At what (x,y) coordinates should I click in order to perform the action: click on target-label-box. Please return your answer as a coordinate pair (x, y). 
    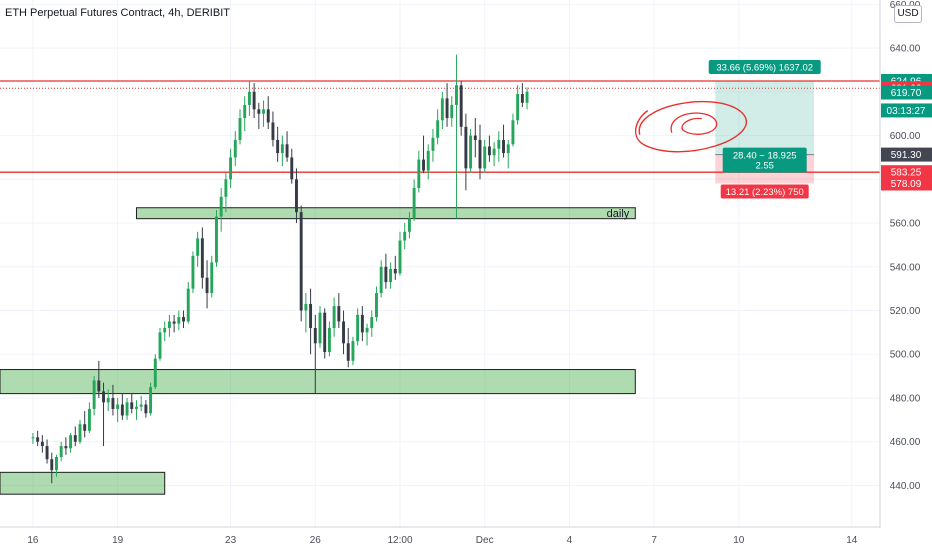
    Looking at the image, I should click on (764, 66).